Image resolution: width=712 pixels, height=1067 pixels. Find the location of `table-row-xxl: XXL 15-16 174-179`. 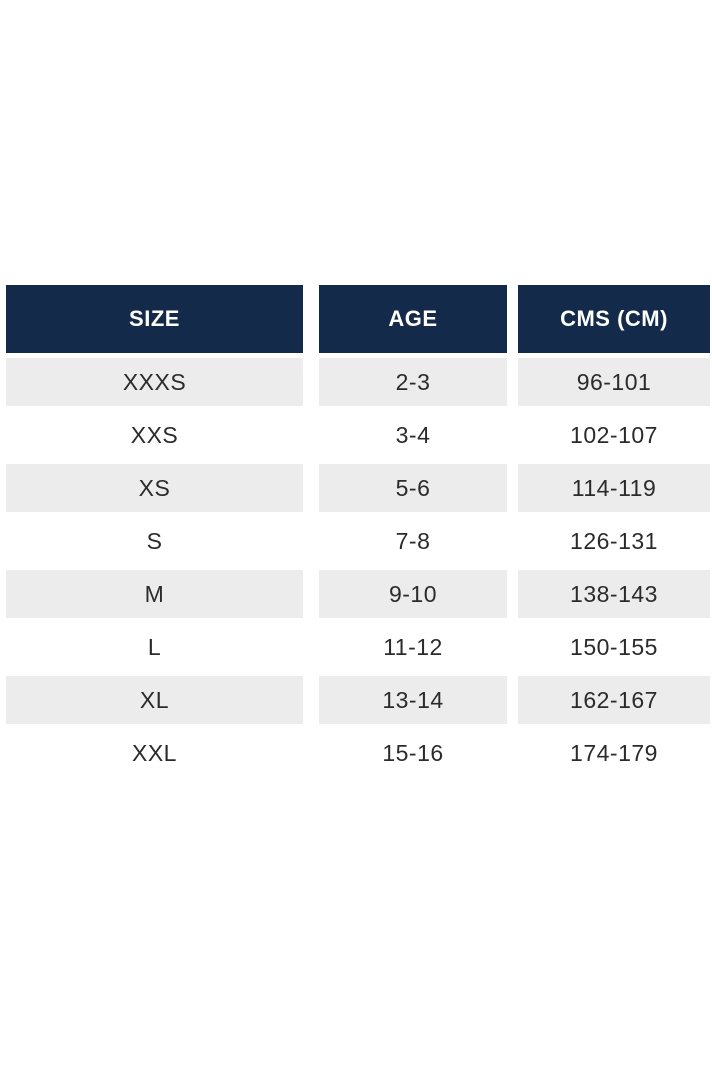

table-row-xxl: XXL 15-16 174-179 is located at coordinates (358, 752).